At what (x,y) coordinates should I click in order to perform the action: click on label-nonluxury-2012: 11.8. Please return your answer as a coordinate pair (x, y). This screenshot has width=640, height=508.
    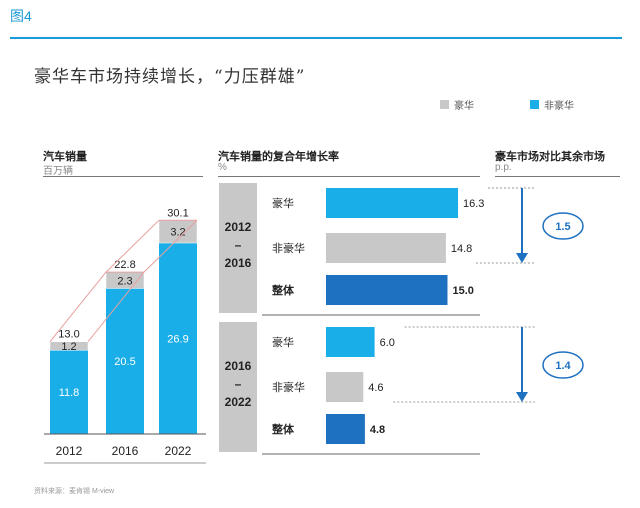
    Looking at the image, I should click on (69, 393).